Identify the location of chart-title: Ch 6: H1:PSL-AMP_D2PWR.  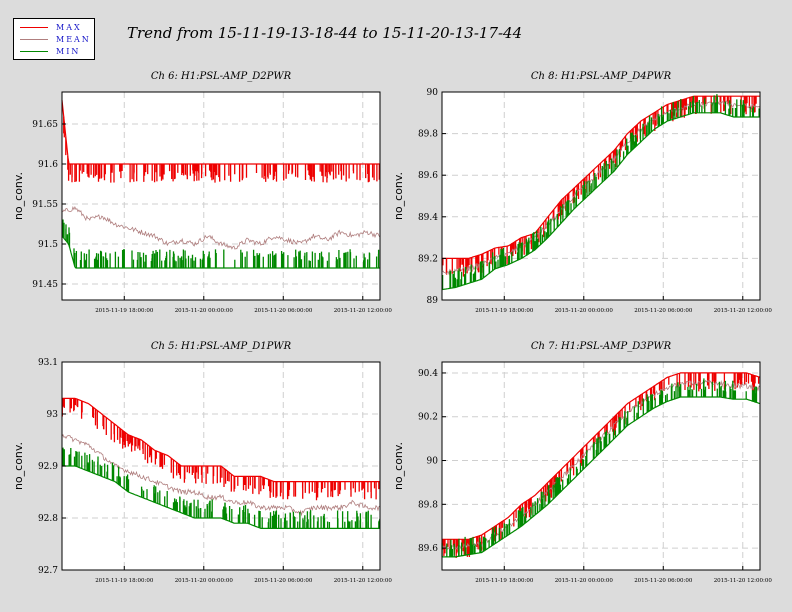
(221, 76).